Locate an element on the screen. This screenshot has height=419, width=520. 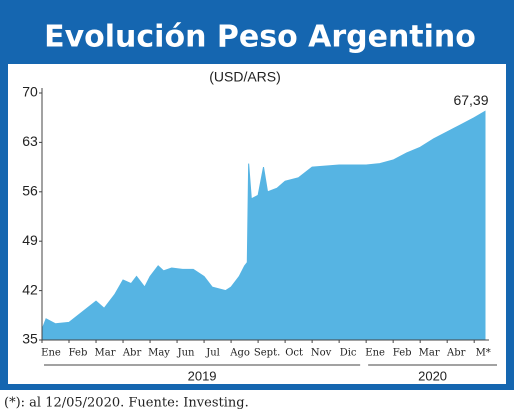
x-tick-label: May is located at coordinates (159, 353).